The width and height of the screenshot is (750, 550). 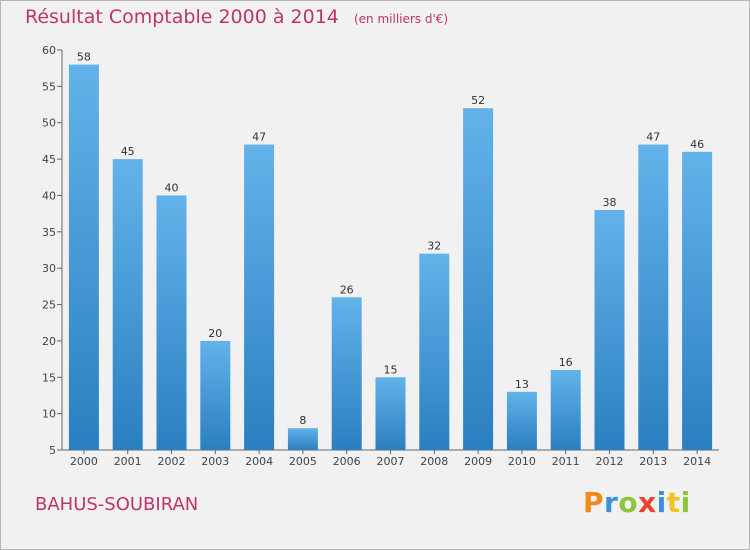 What do you see at coordinates (49, 159) in the screenshot?
I see `y-tick-label: 45` at bounding box center [49, 159].